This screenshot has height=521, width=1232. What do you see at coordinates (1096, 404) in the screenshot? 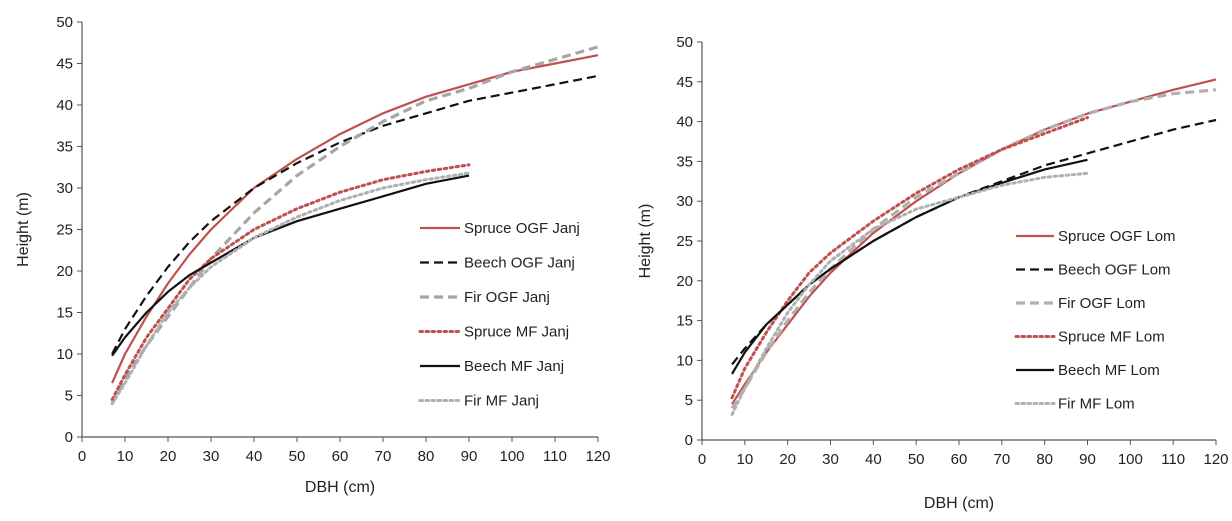
I see `legend-label: Fir MF Lom` at bounding box center [1096, 404].